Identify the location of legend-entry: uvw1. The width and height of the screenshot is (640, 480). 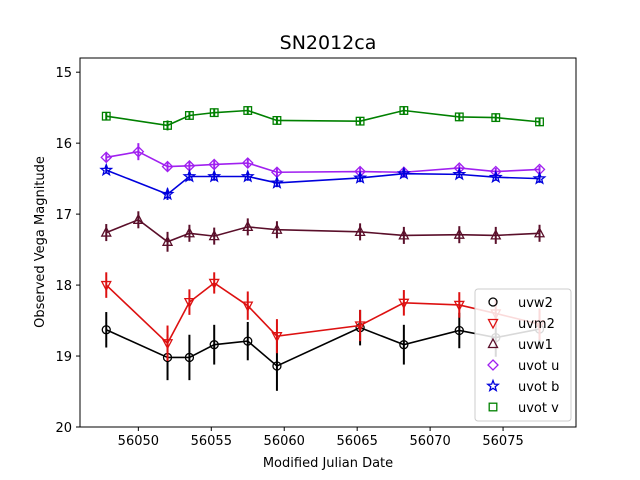
(535, 345).